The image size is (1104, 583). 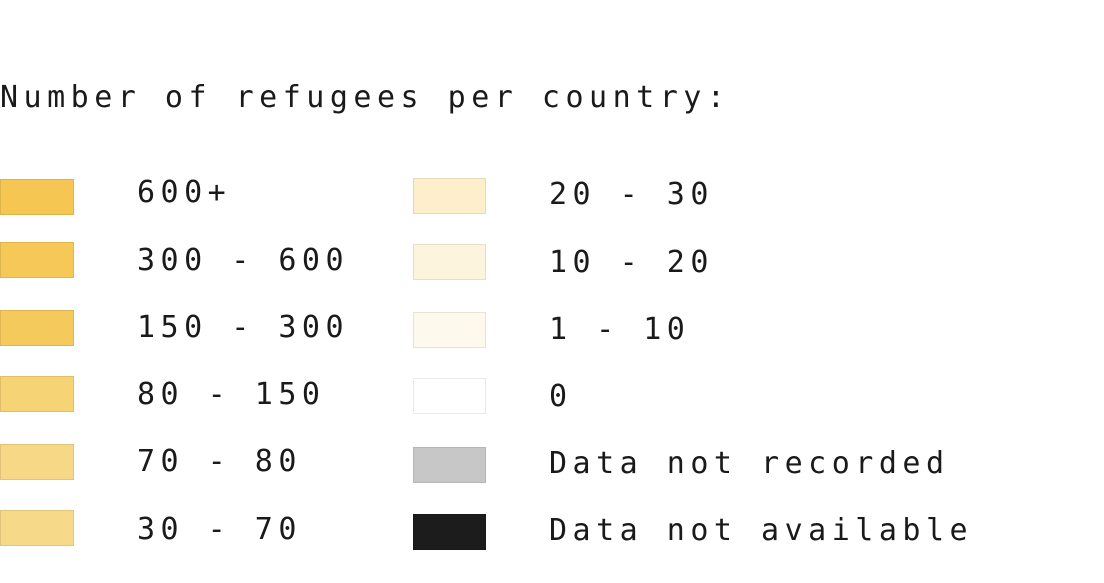 What do you see at coordinates (753, 332) in the screenshot?
I see `legend-entry-1-10: 1 - 10` at bounding box center [753, 332].